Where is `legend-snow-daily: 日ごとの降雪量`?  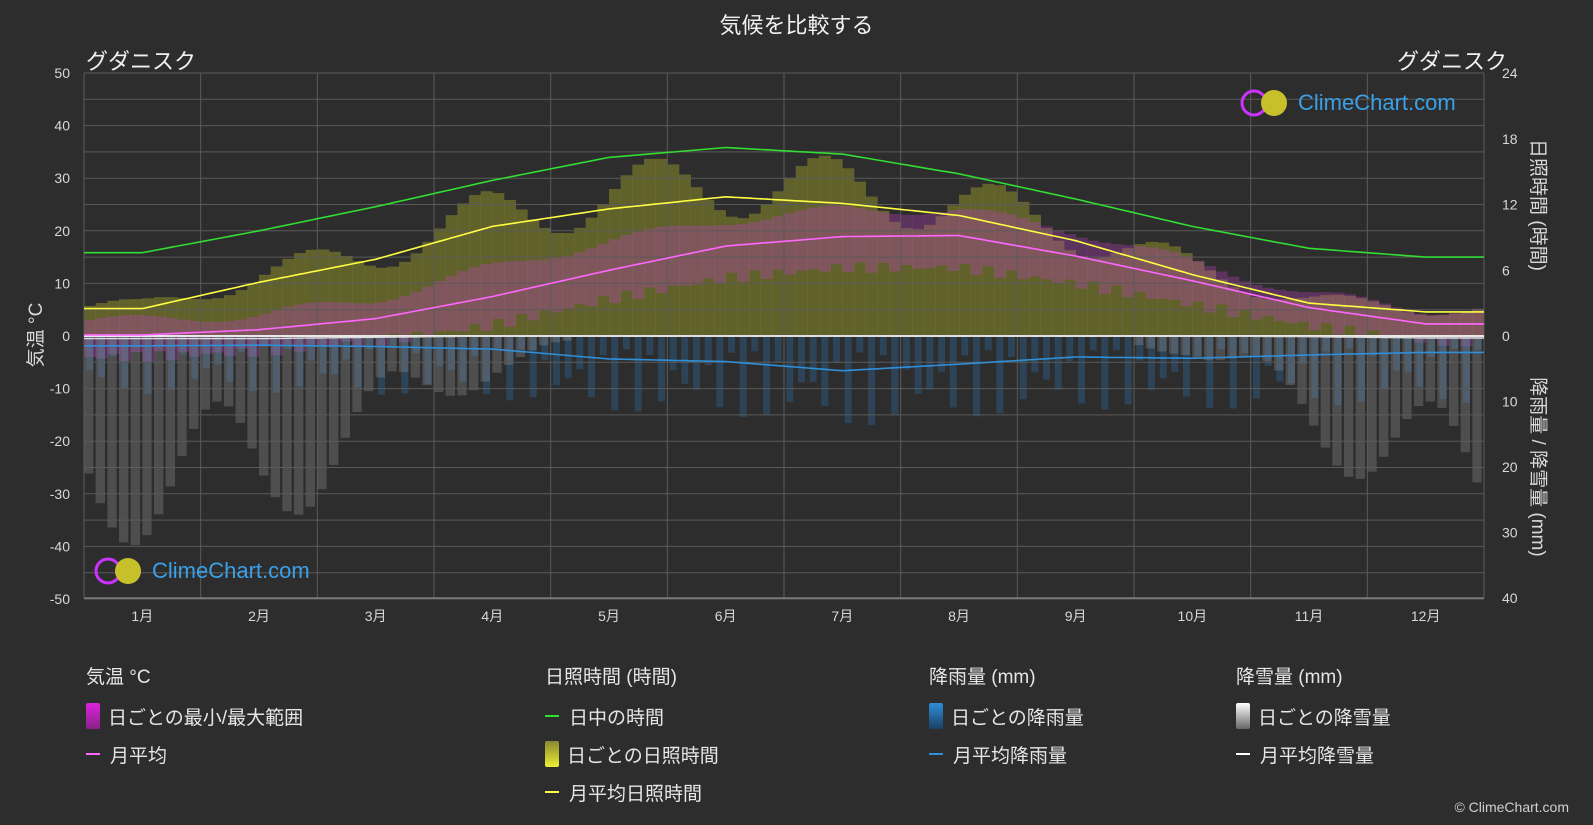
legend-snow-daily: 日ごとの降雪量 is located at coordinates (1313, 716).